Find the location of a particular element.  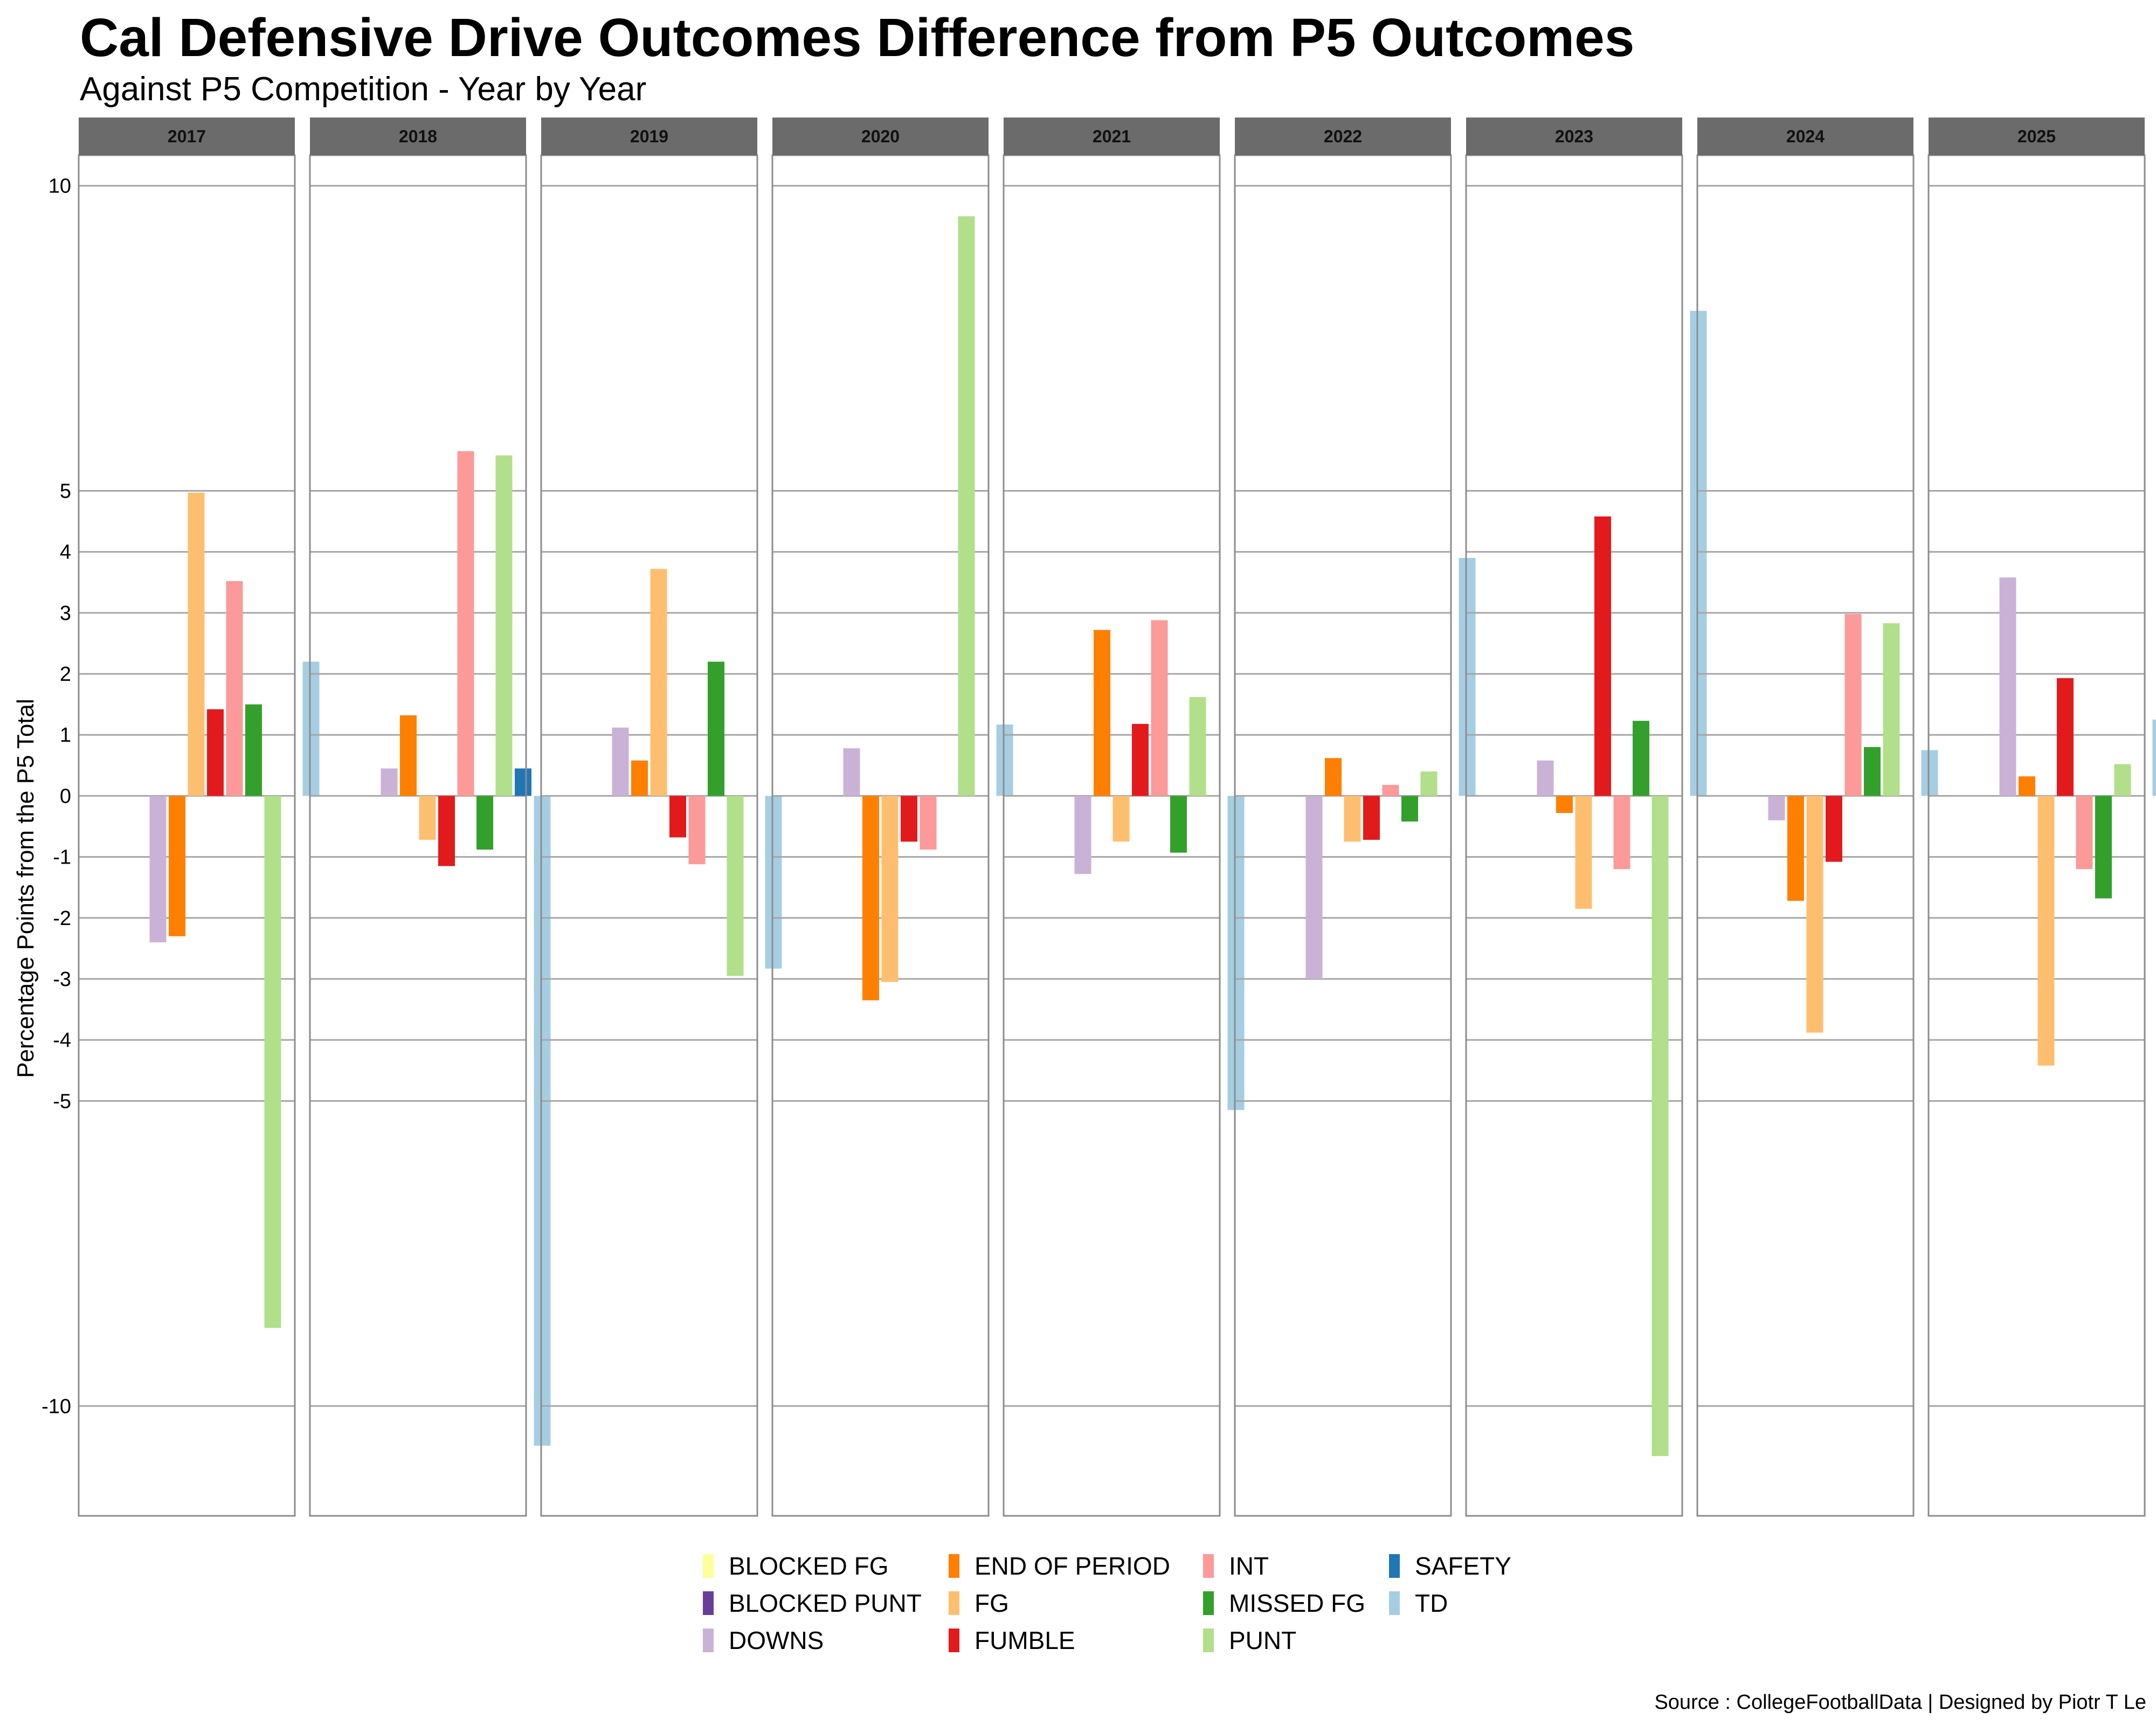

bar-2021-int is located at coordinates (1159, 708).